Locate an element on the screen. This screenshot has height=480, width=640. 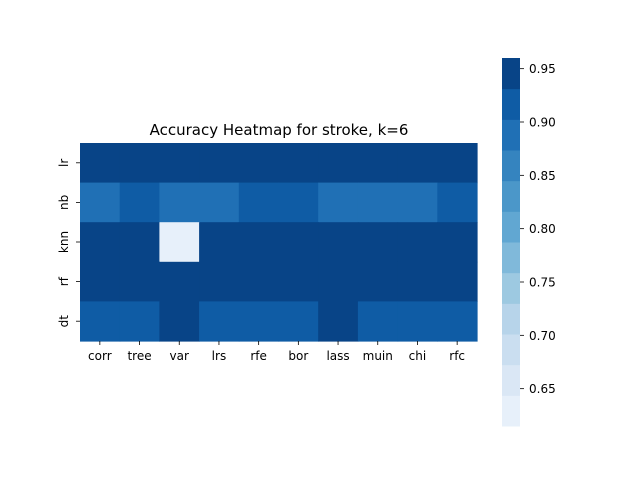
heatmap-cell-rf-lass is located at coordinates (338, 281).